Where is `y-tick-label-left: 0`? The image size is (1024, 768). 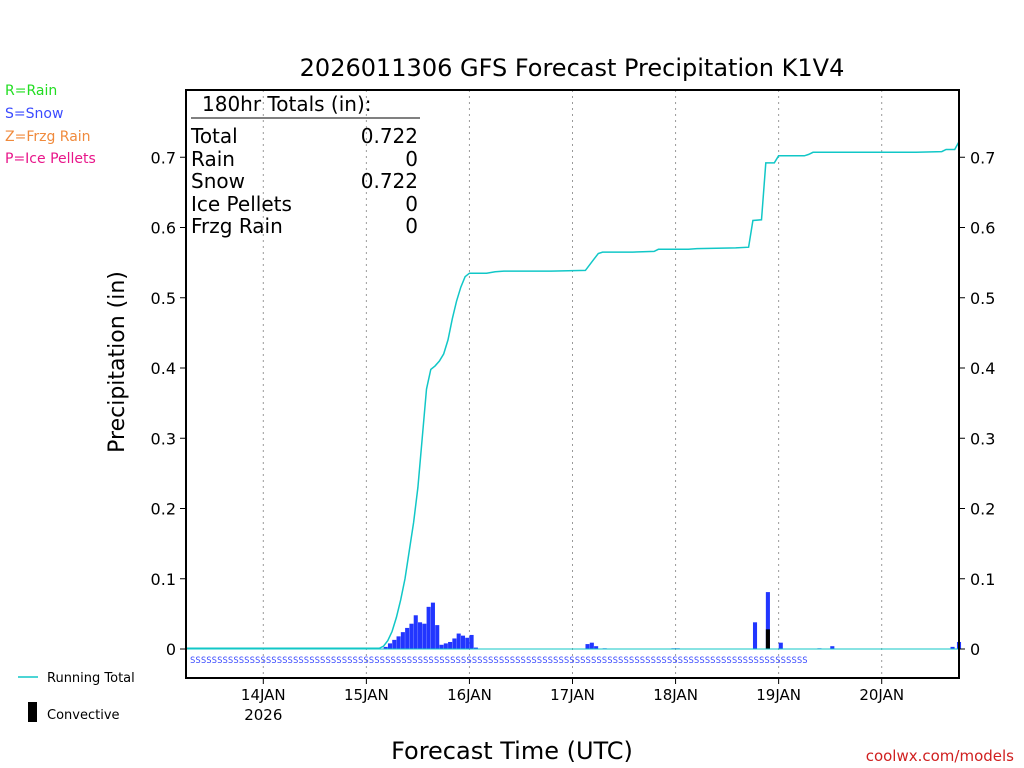 y-tick-label-left: 0 is located at coordinates (171, 649).